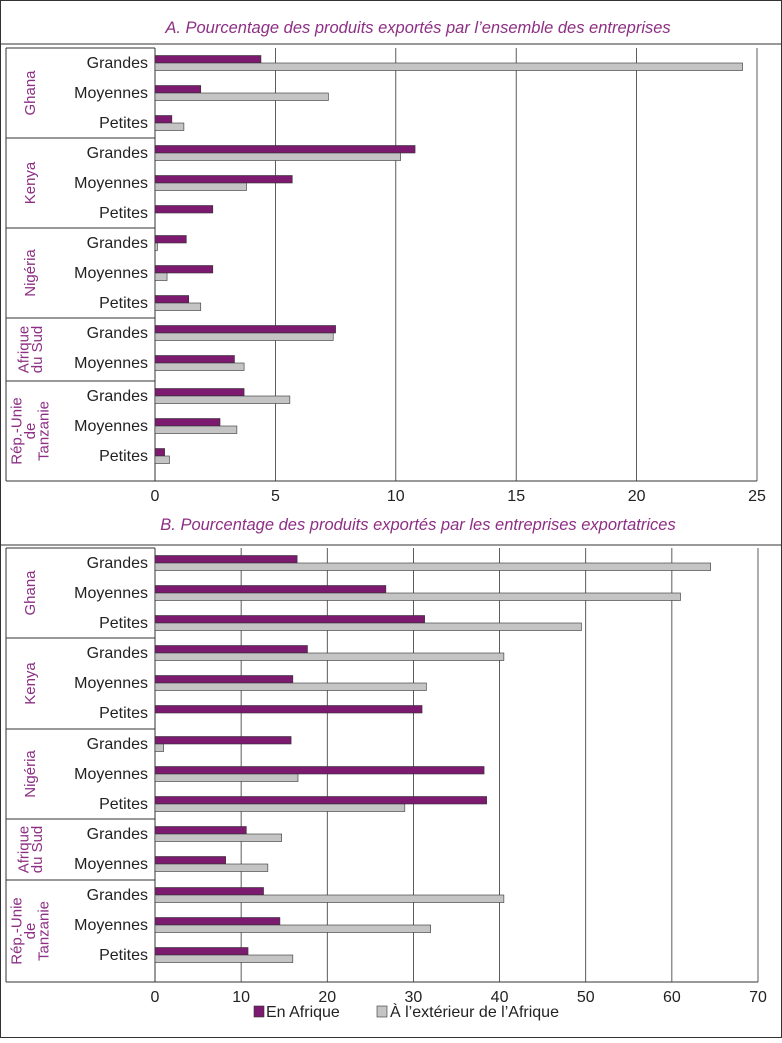  I want to click on panel-b-x-tick-label: 20, so click(327, 997).